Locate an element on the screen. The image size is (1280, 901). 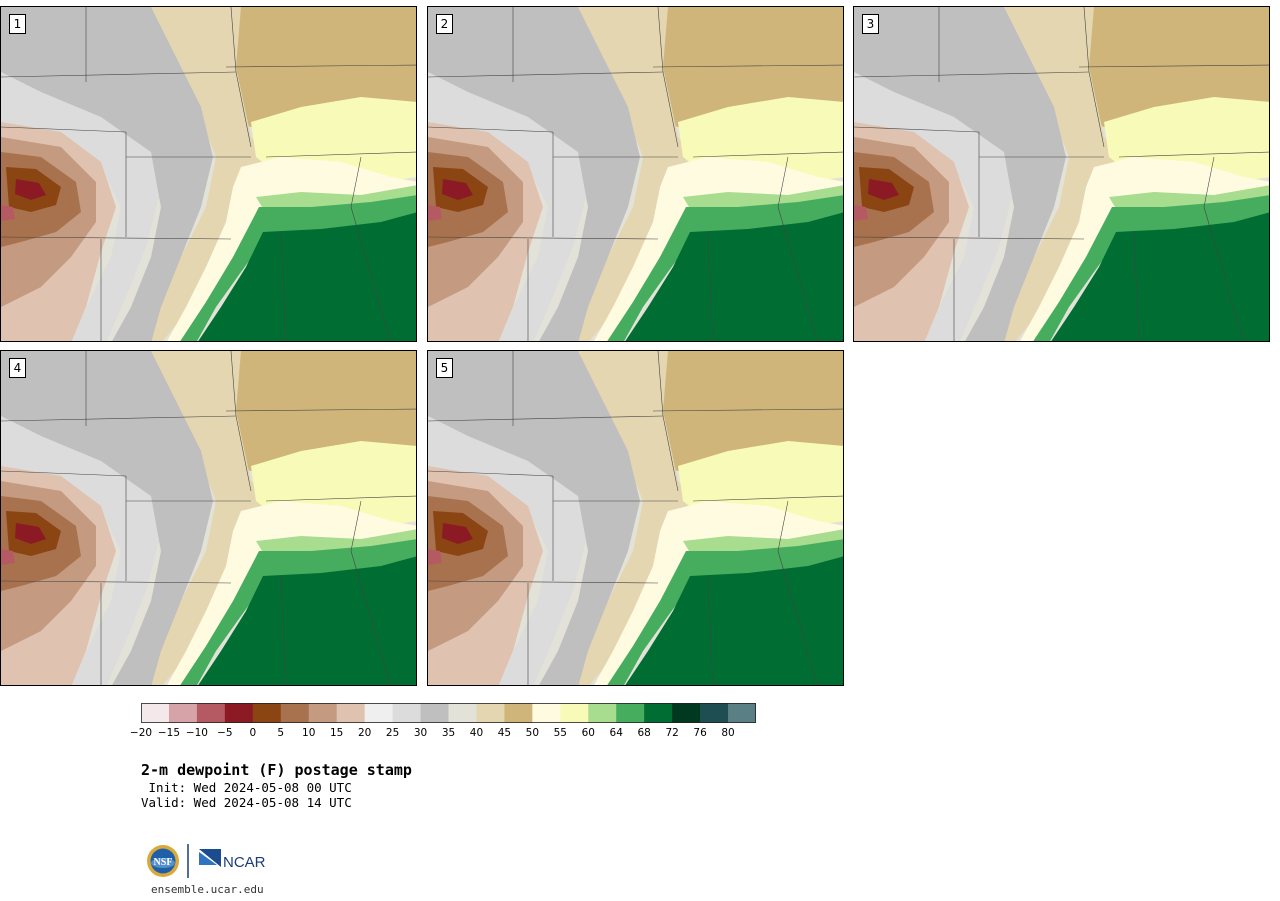
colorbar-tick-label: 25 is located at coordinates (392, 733).